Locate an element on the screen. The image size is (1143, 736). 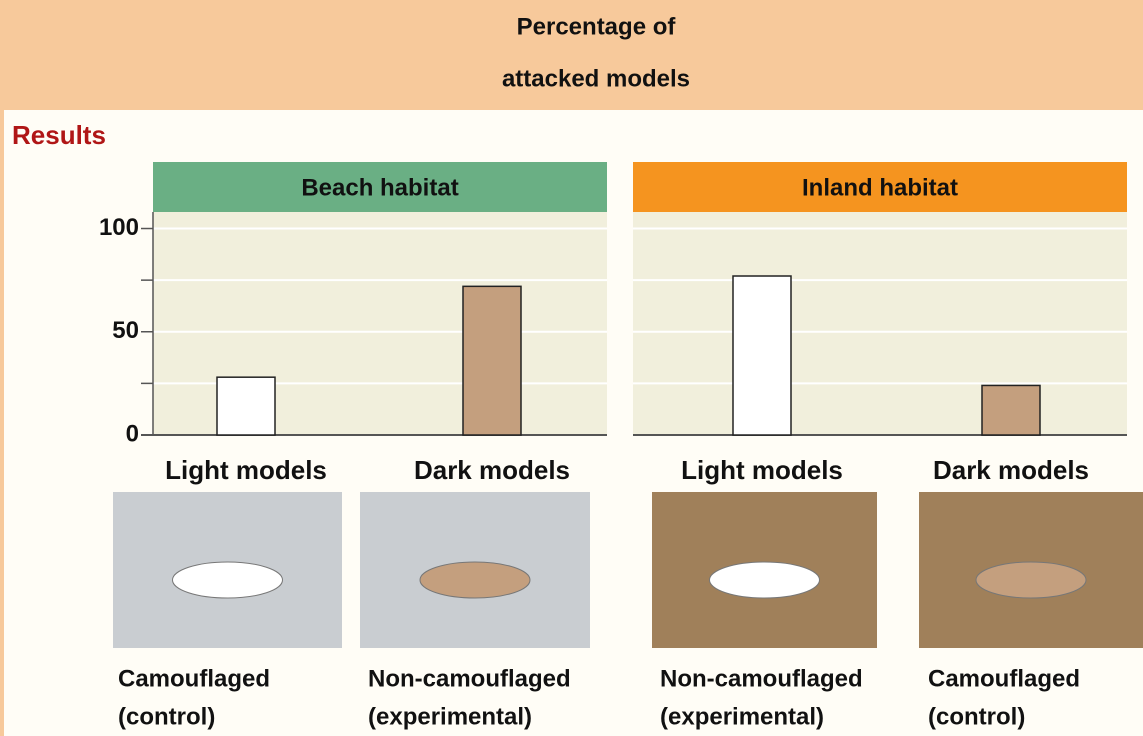
y-tick-label: 0 is located at coordinates (132, 433).